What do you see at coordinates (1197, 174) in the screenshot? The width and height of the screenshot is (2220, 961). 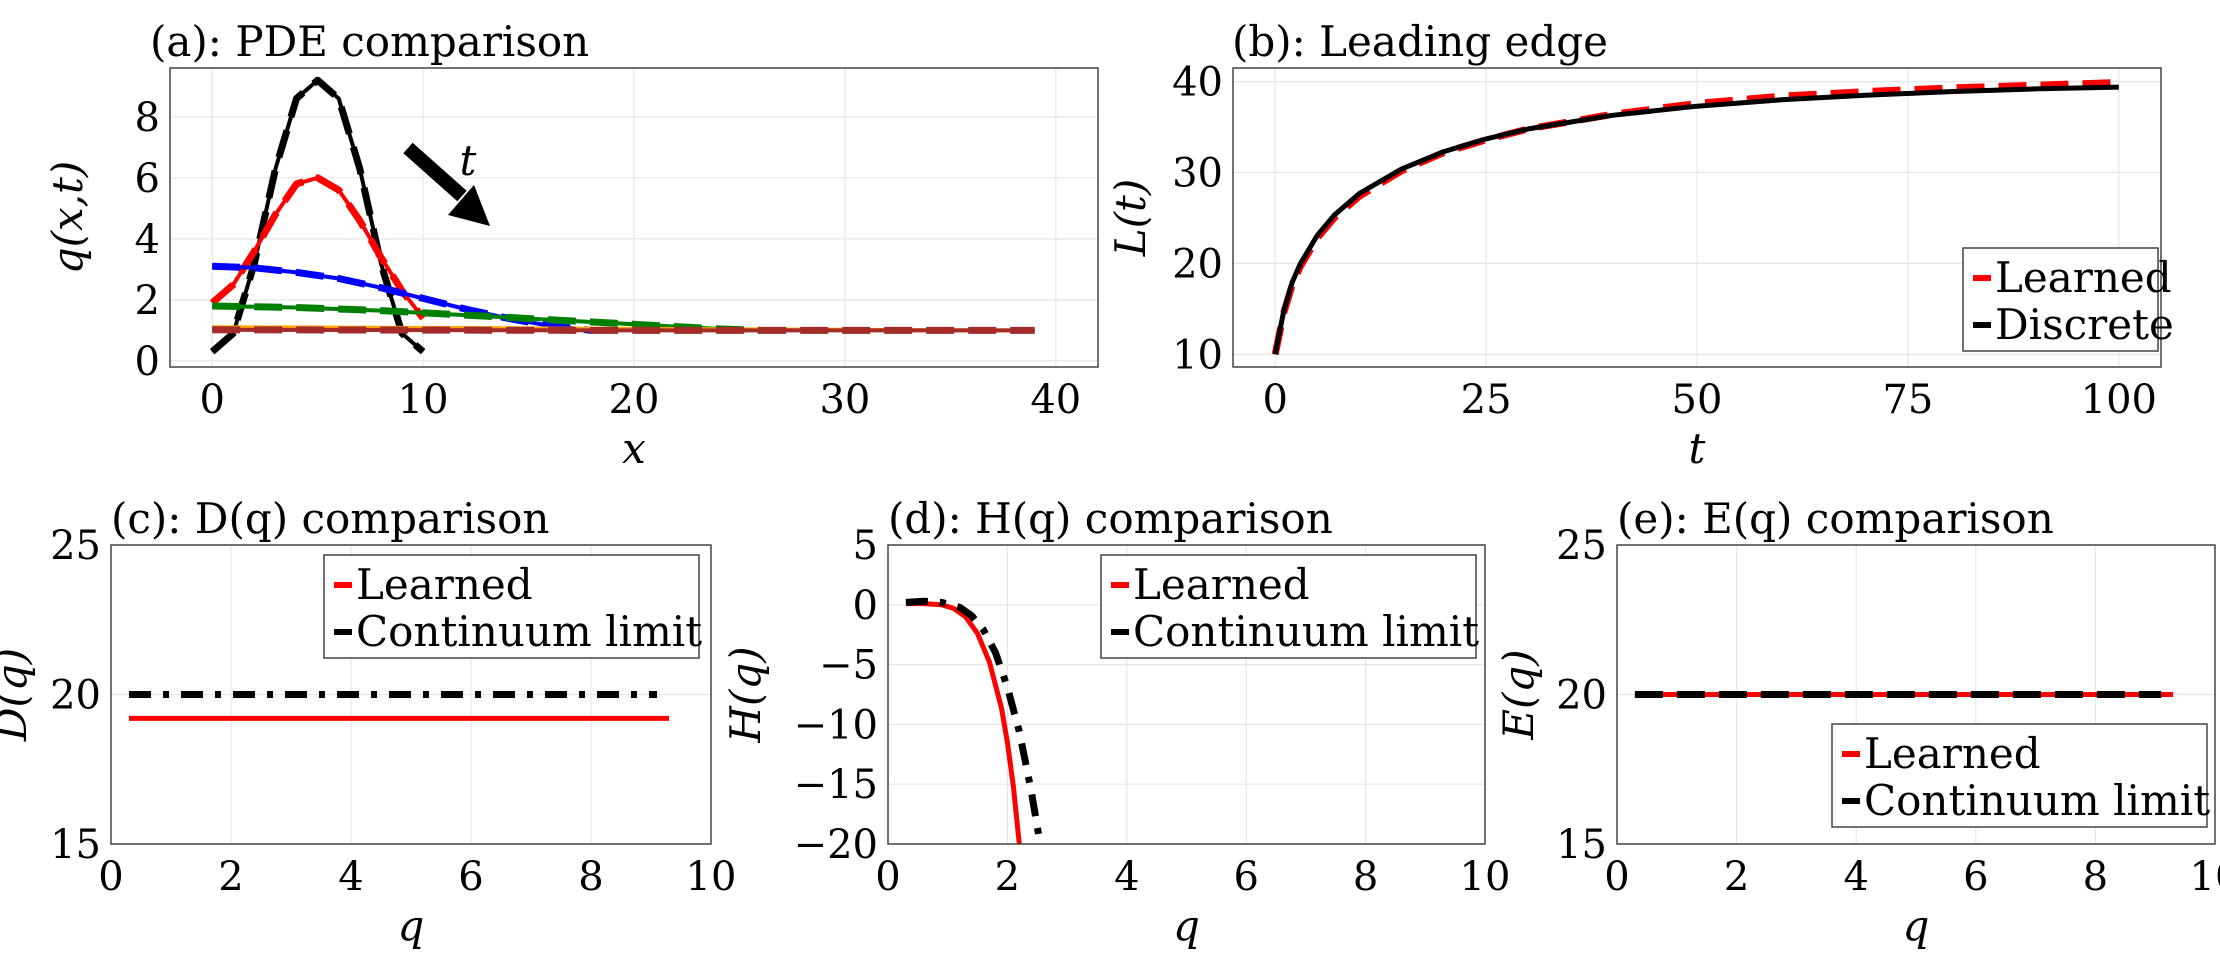 I see `y-tick-label: 30` at bounding box center [1197, 174].